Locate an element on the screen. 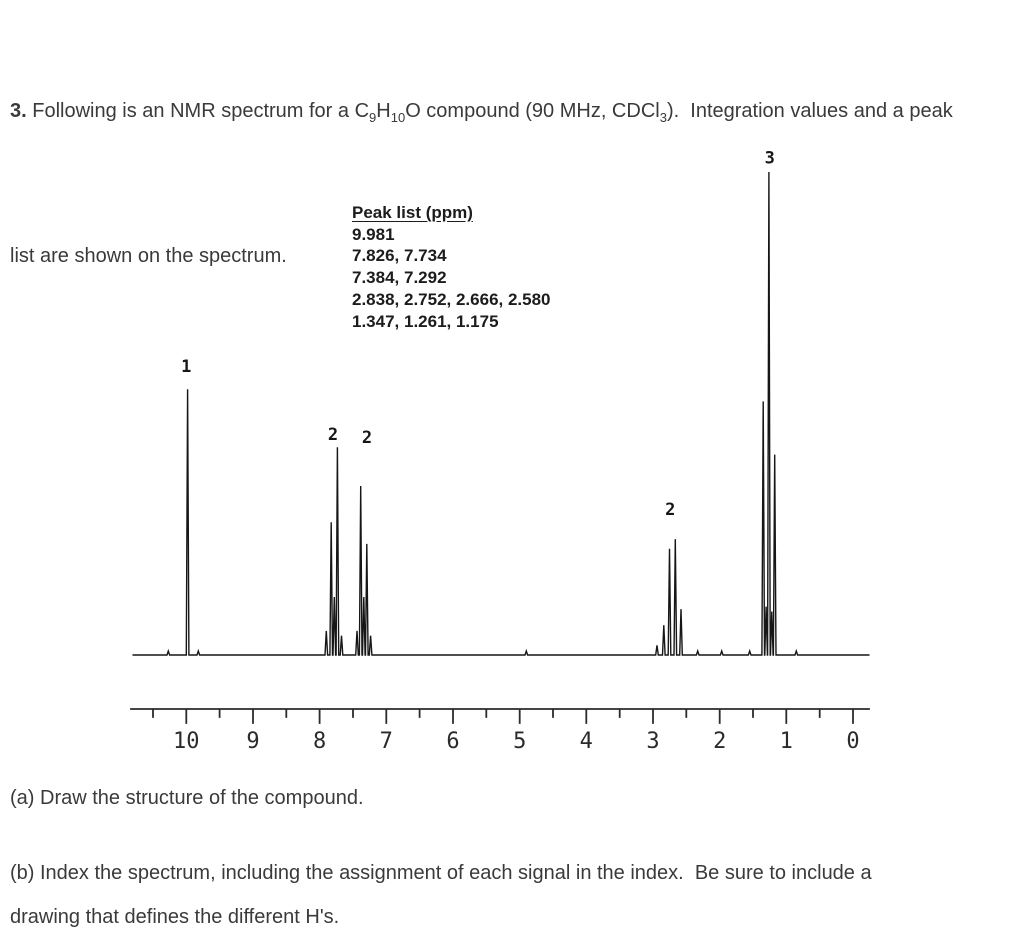 This screenshot has height=950, width=1024. x-tick-label: 1 is located at coordinates (786, 741).